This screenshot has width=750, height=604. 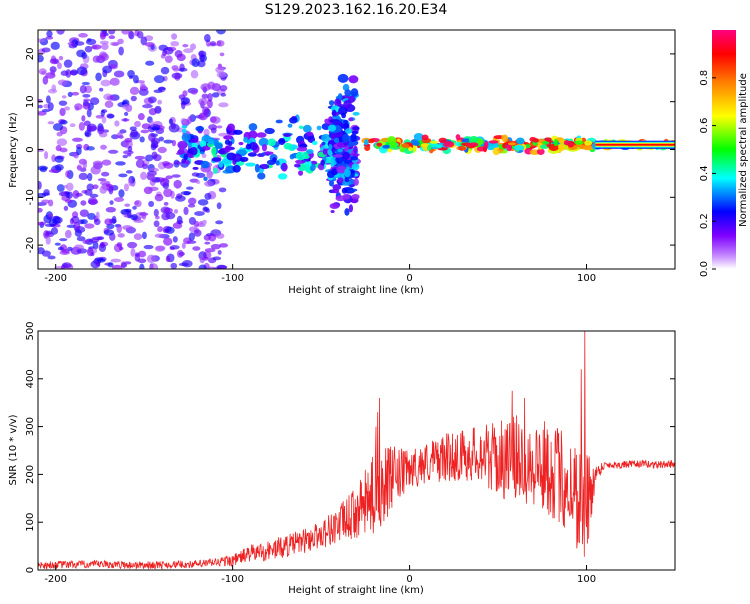 What do you see at coordinates (13, 150) in the screenshot?
I see `spectrogram-y-label: Frequency (Hz)` at bounding box center [13, 150].